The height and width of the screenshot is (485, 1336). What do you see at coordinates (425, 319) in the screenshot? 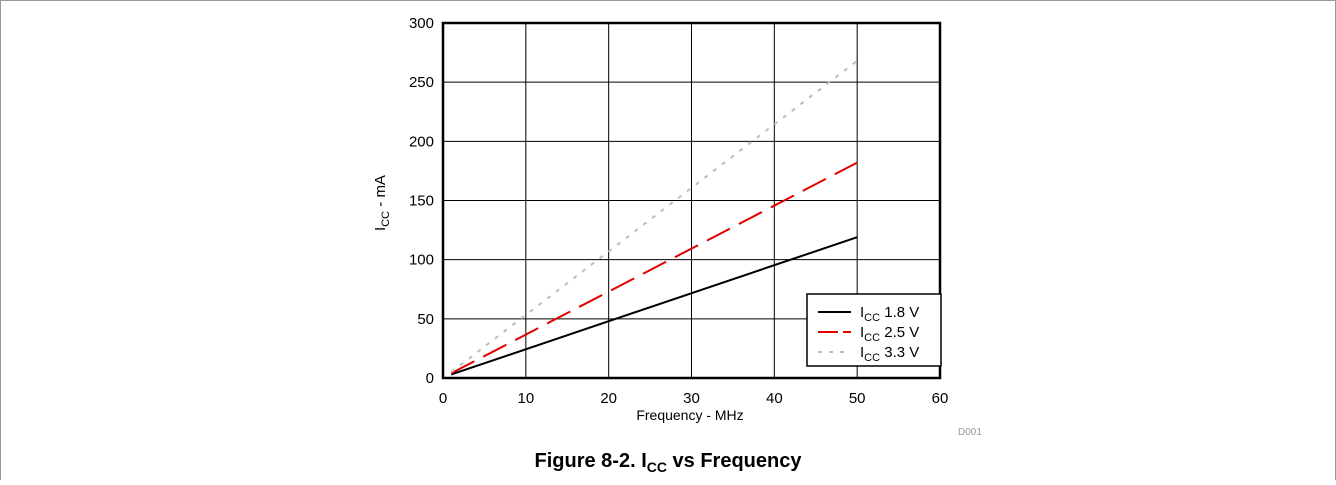
I see `y-tick-label: 50` at bounding box center [425, 319].